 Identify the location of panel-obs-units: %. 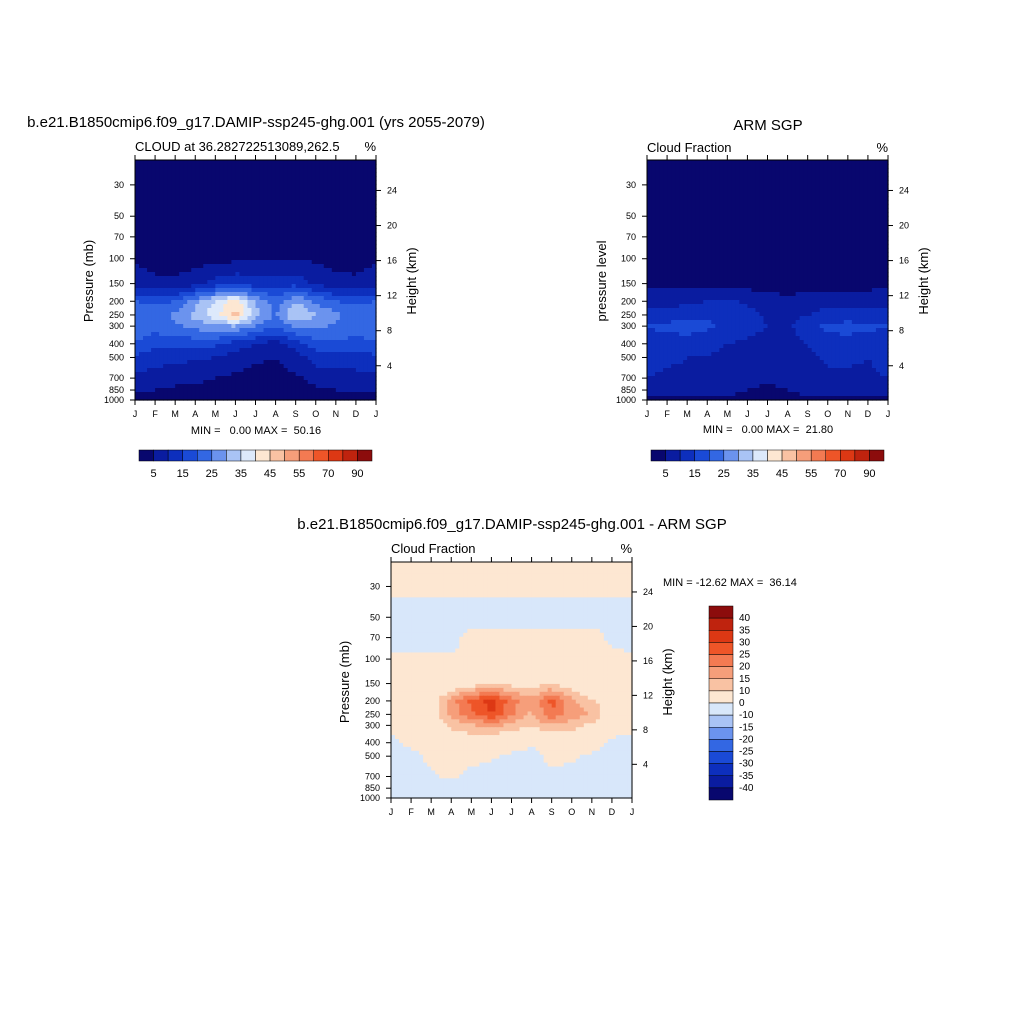
(882, 147).